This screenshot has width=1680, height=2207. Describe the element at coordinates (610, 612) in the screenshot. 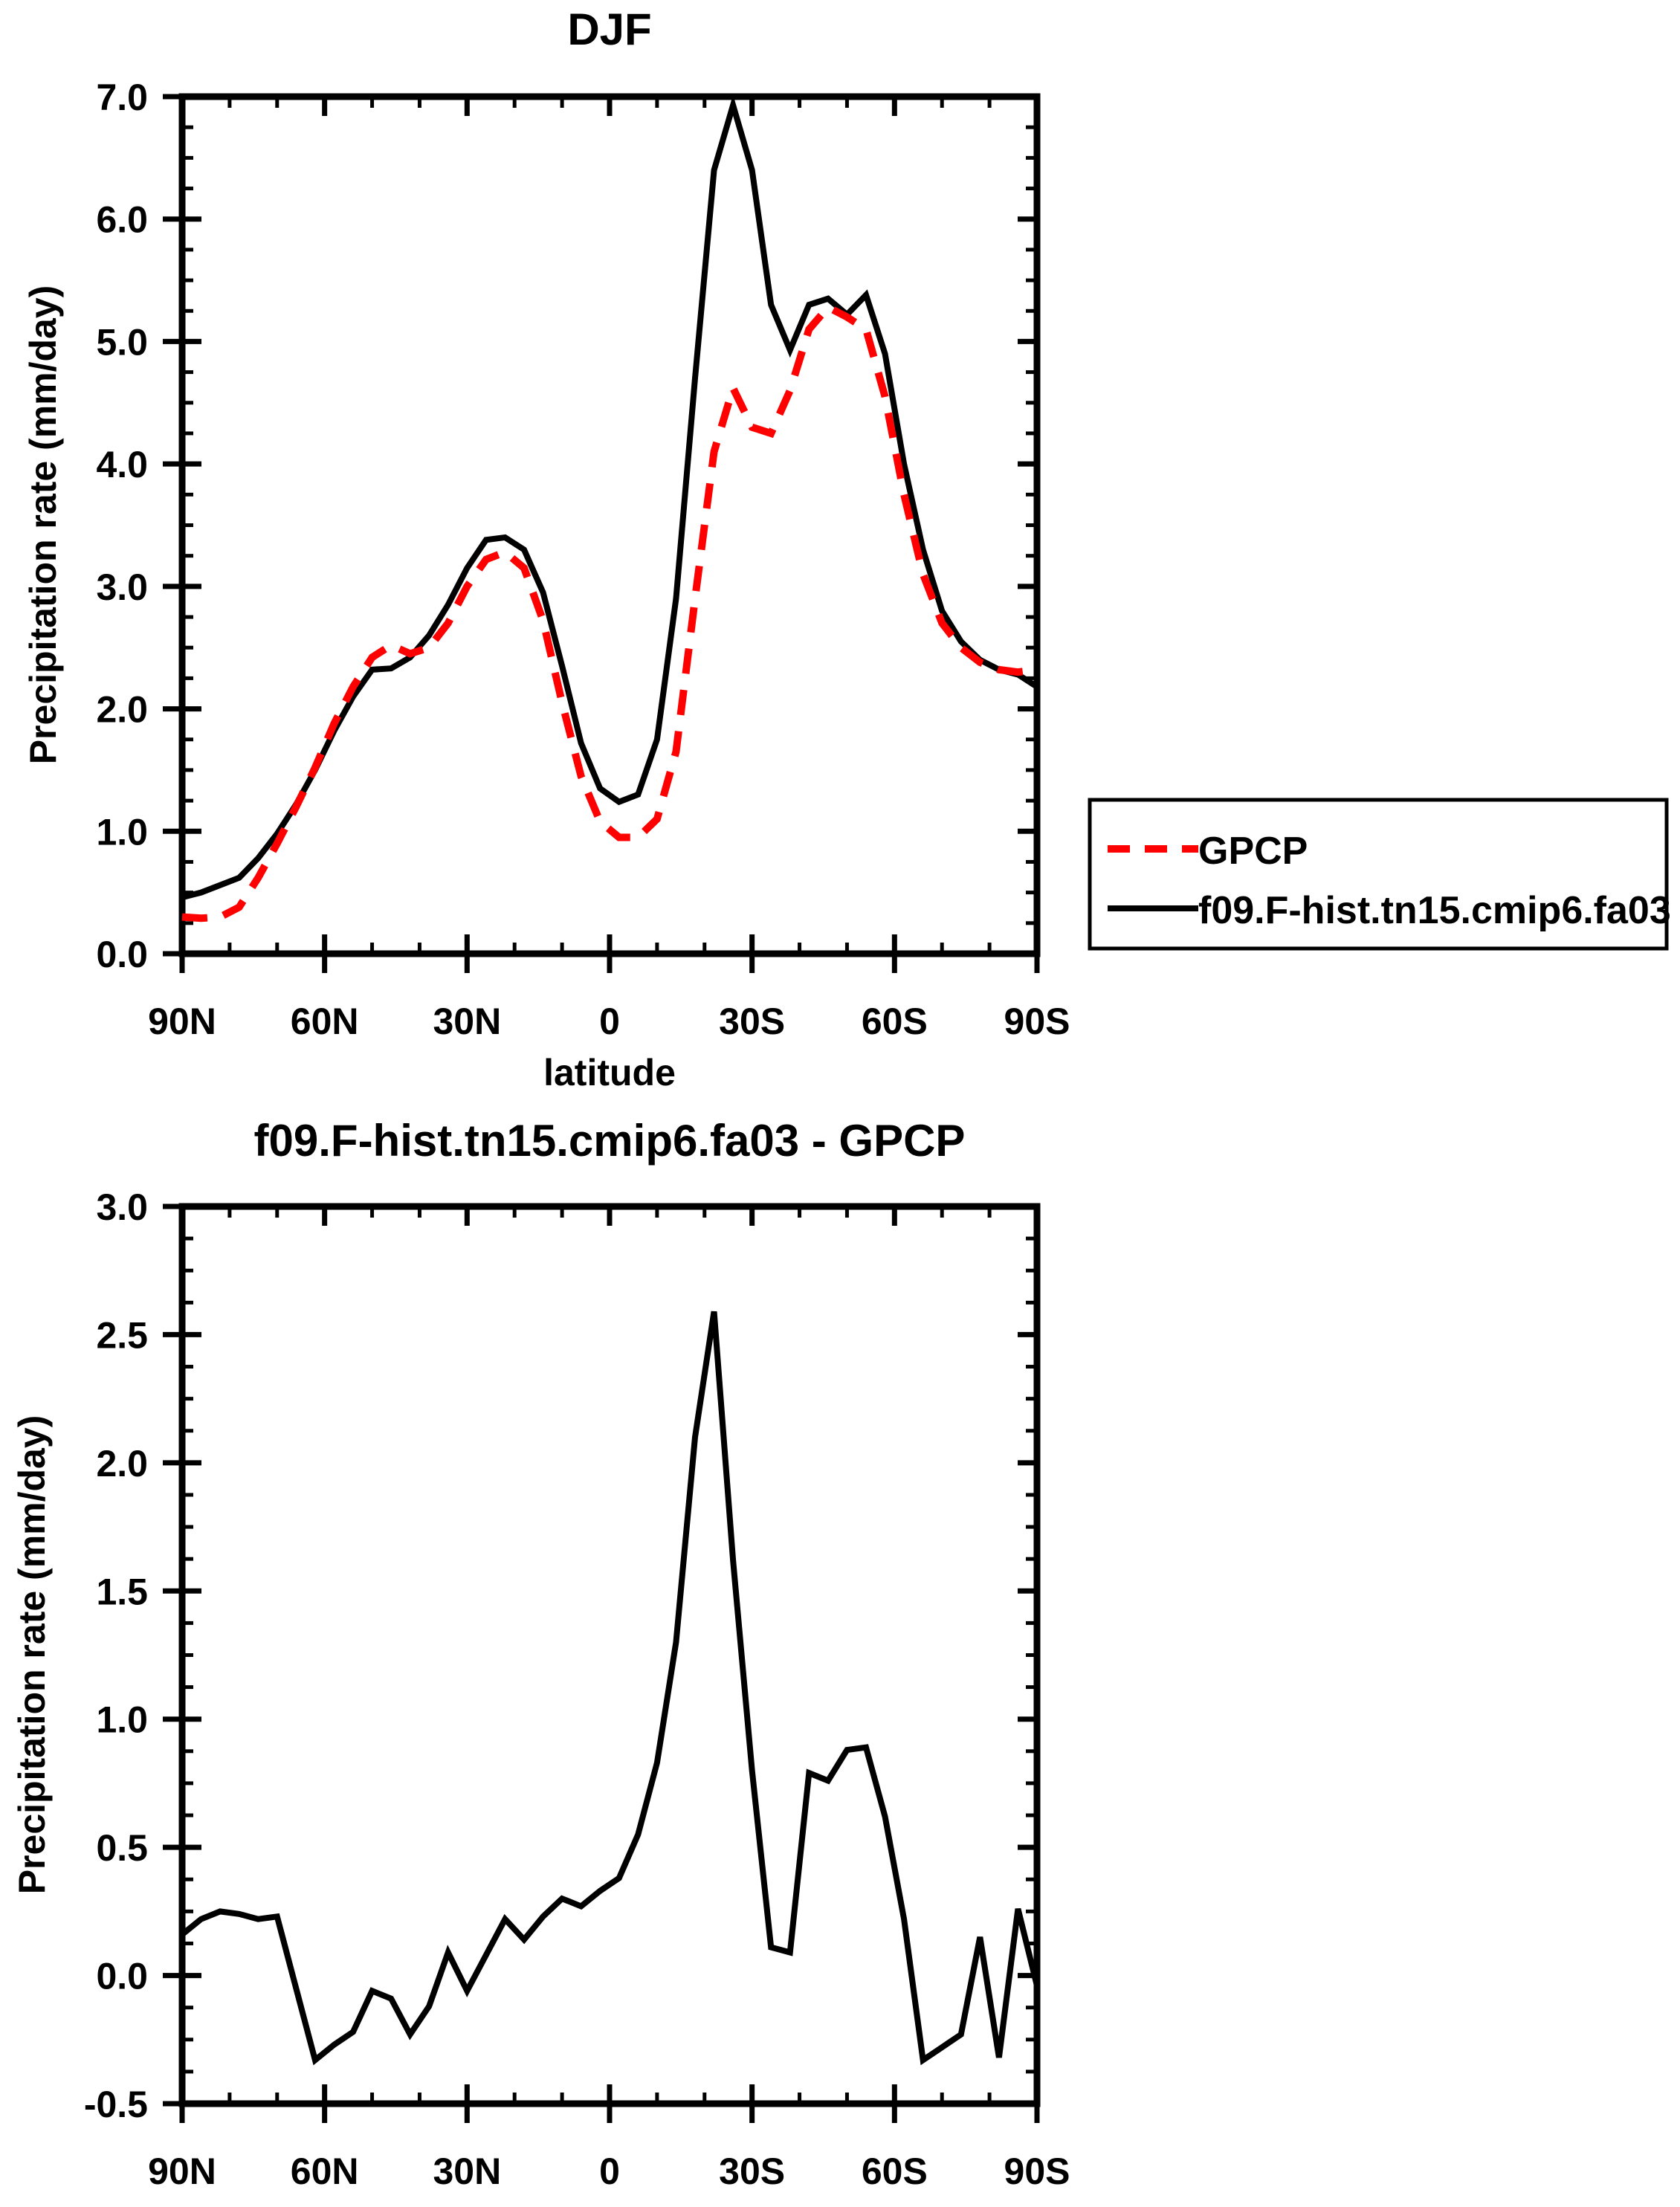

I see `top-series-observation-line` at that location.